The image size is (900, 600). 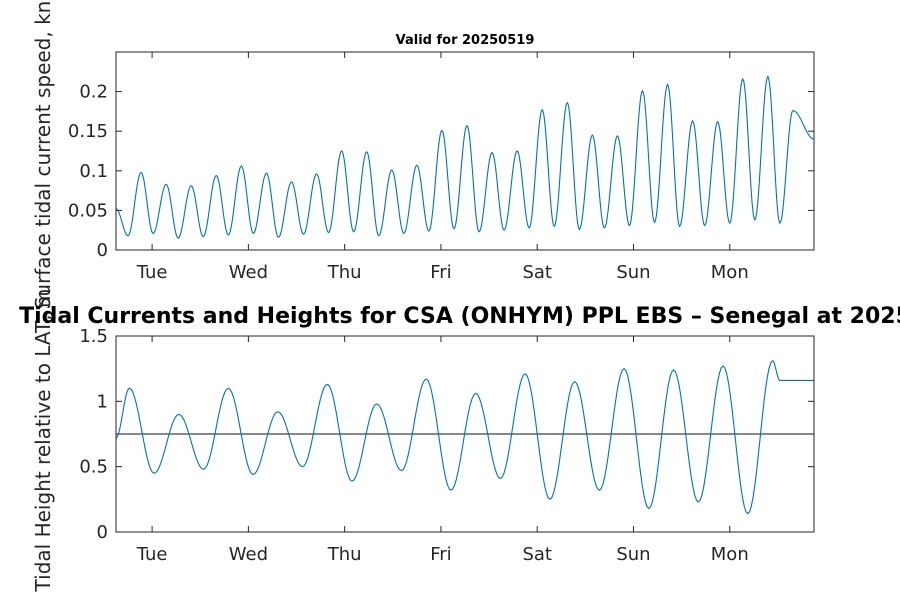 What do you see at coordinates (344, 272) in the screenshot?
I see `speed-x-tick-label: Thu` at bounding box center [344, 272].